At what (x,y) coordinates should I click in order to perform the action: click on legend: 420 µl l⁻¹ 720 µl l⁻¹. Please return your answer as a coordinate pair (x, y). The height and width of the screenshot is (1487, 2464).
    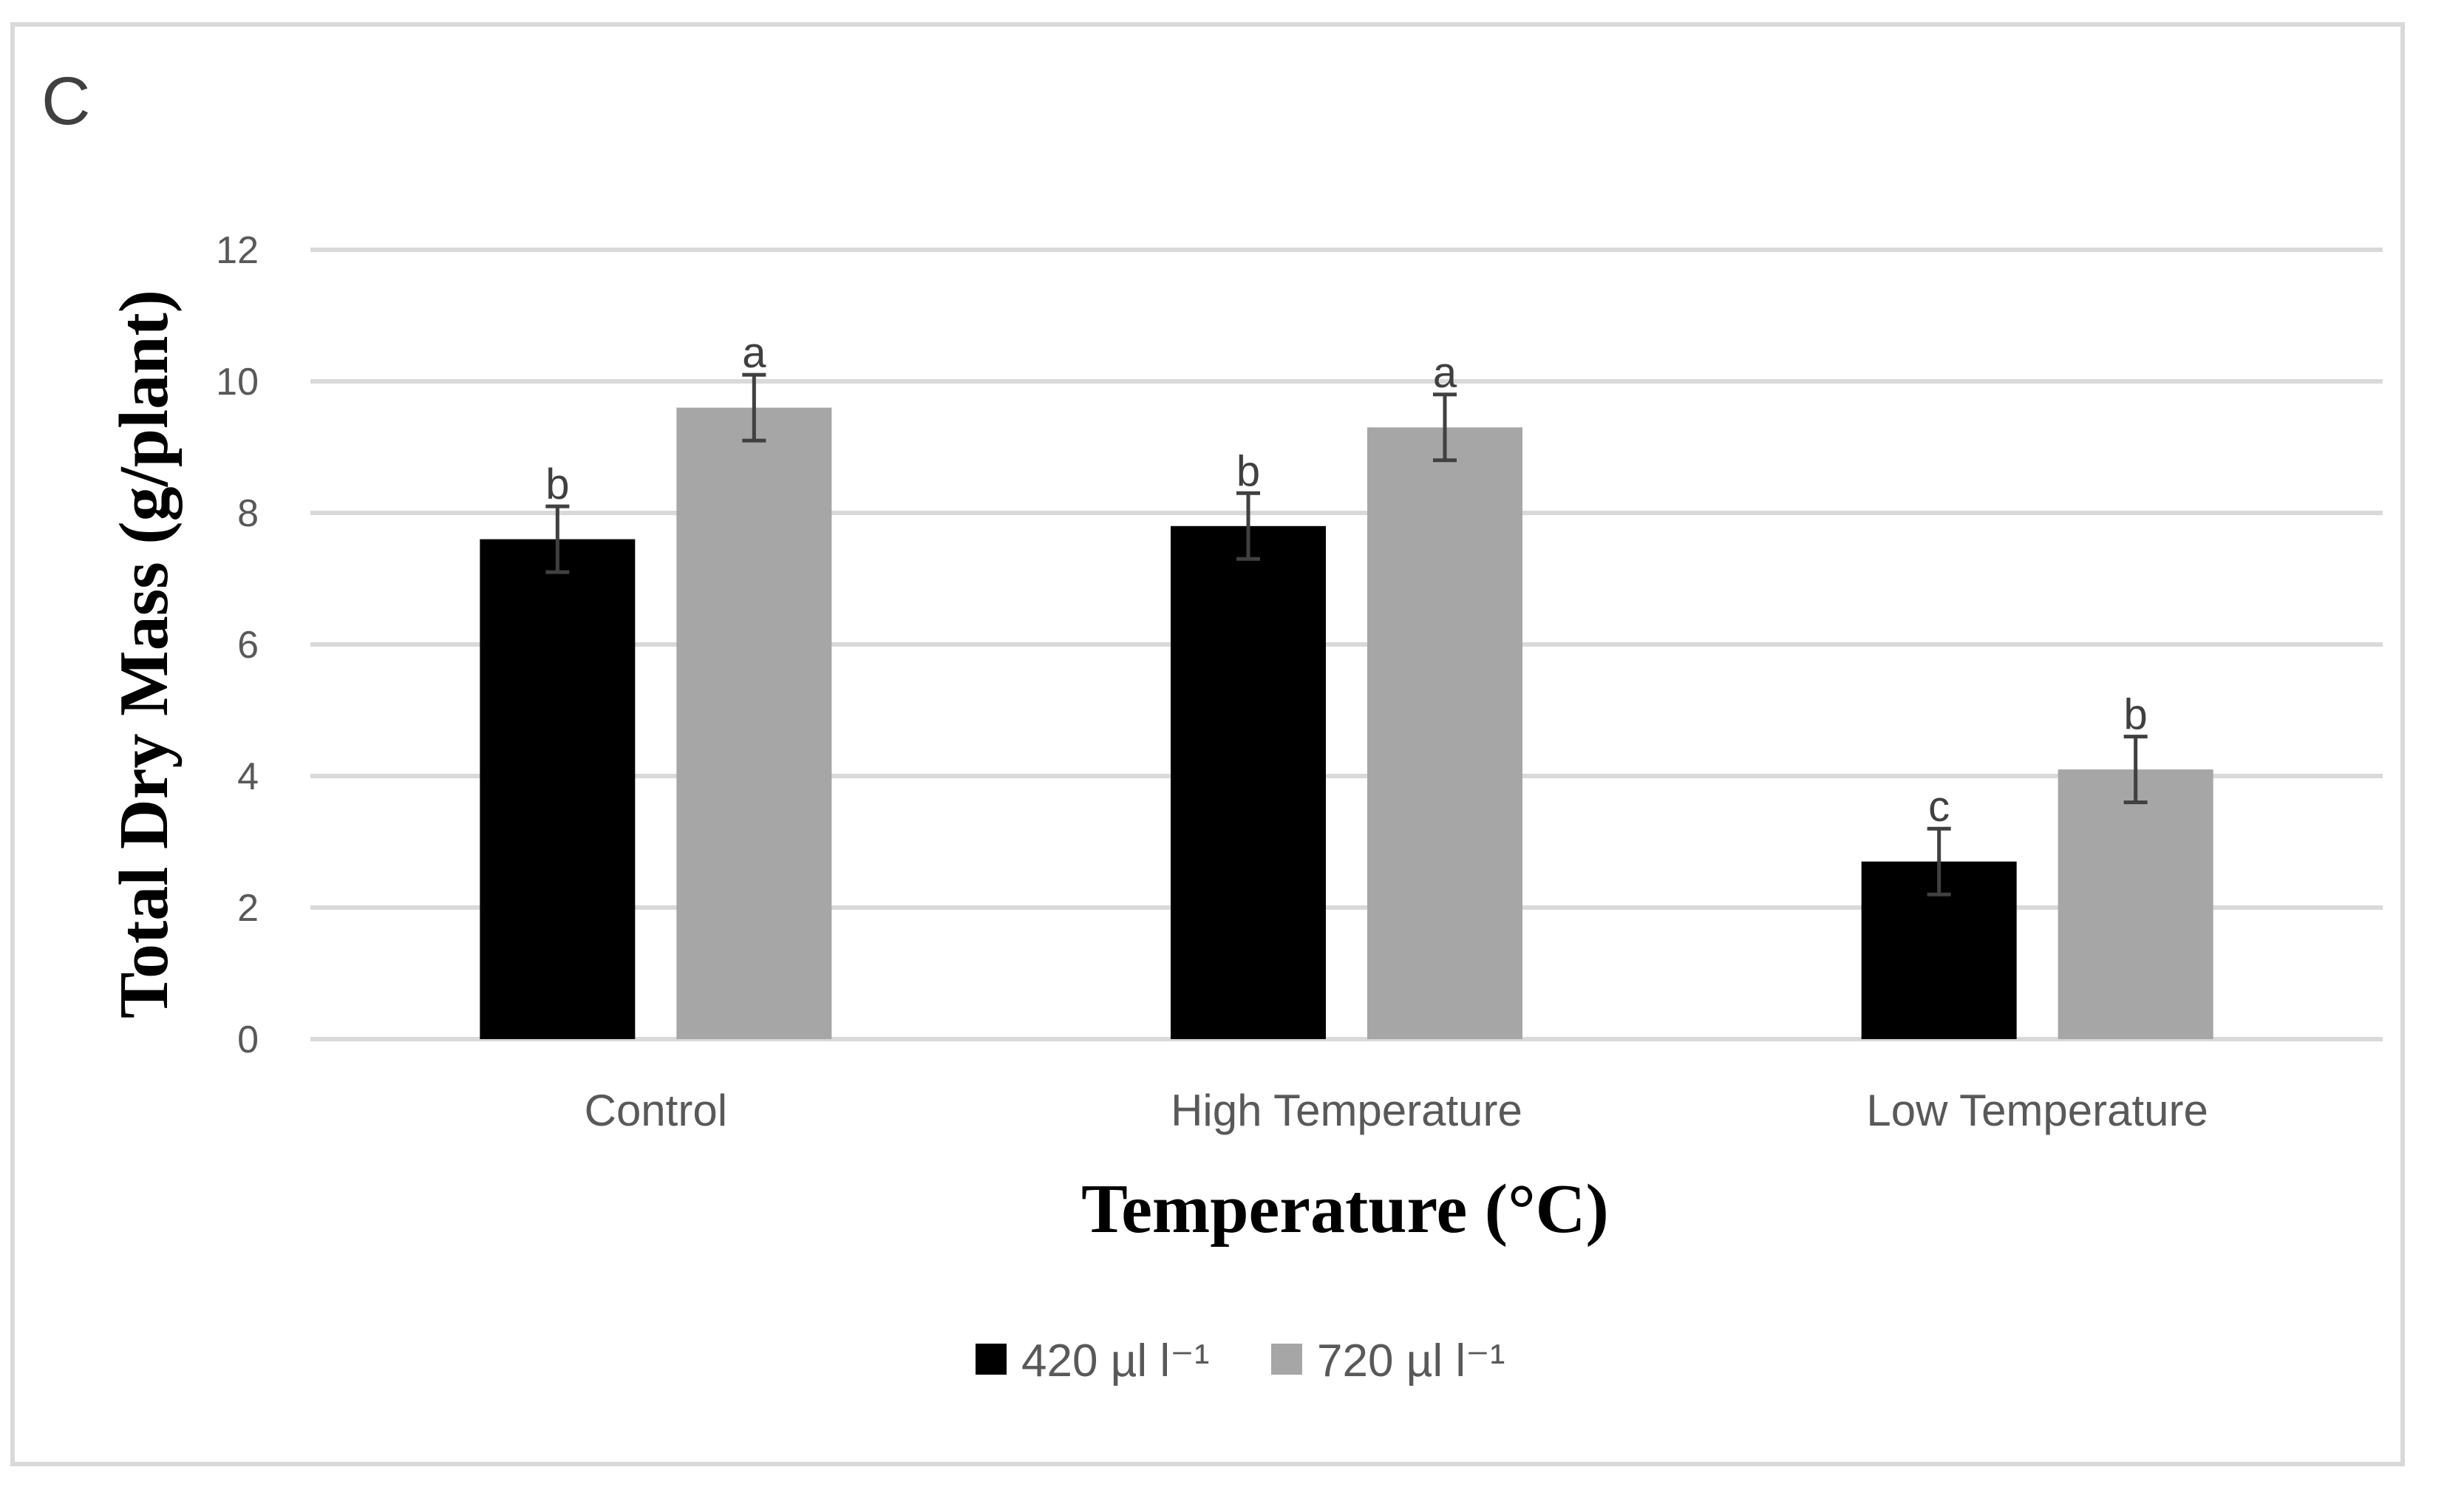
    Looking at the image, I should click on (1240, 1360).